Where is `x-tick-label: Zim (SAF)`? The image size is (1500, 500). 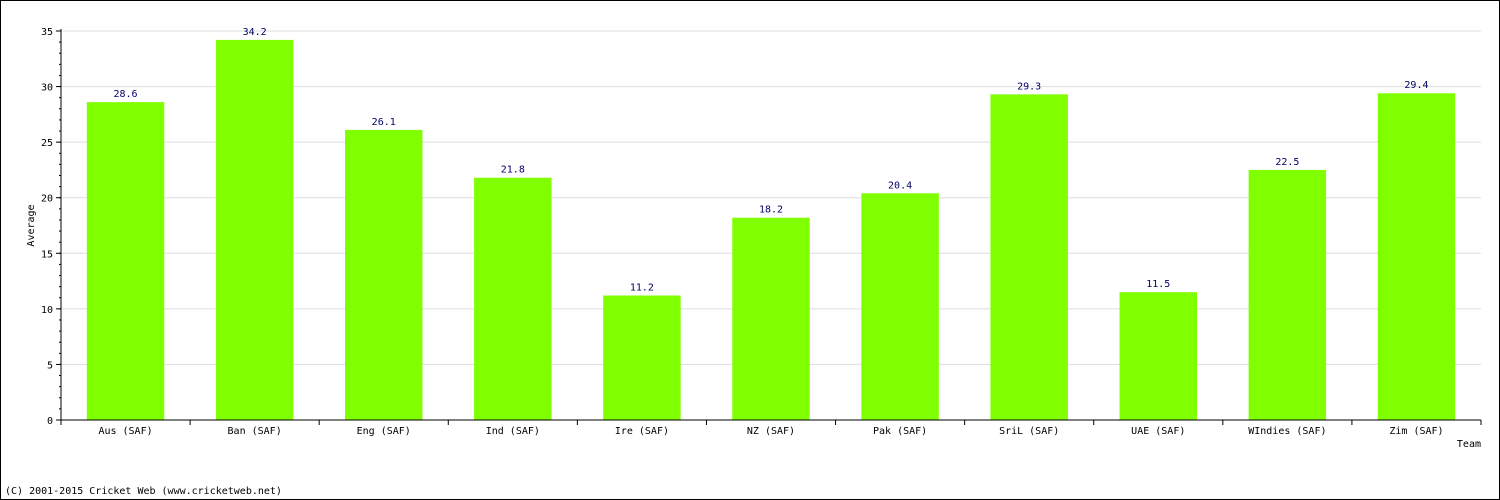
x-tick-label: Zim (SAF) is located at coordinates (1416, 431).